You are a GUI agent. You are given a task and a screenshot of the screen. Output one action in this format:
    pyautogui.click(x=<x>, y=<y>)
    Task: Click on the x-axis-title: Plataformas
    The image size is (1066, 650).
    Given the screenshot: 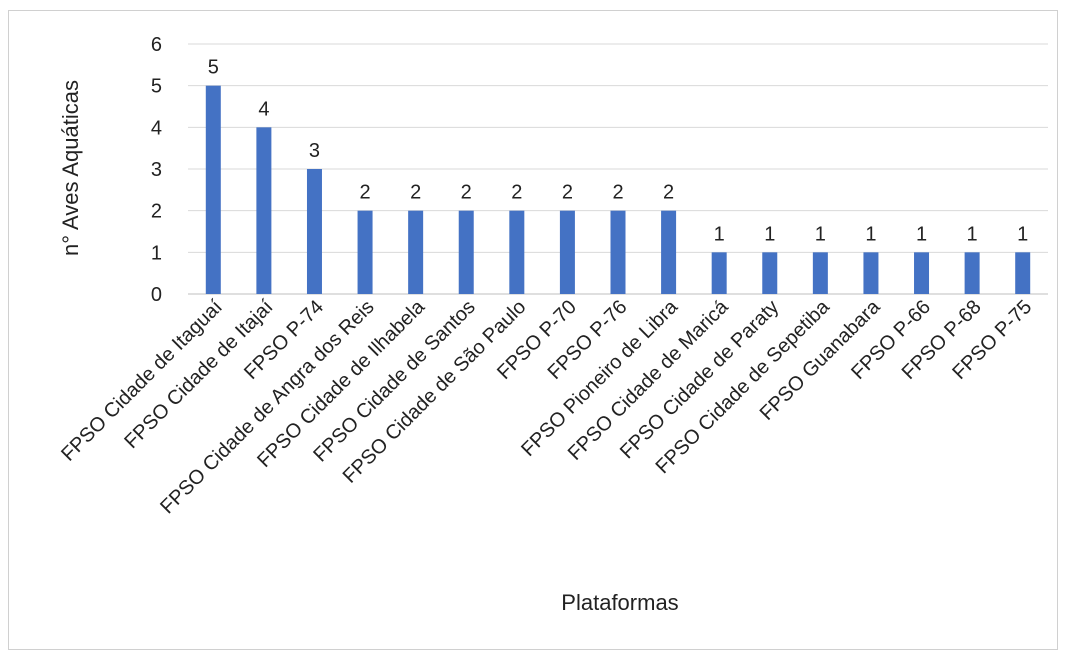 What is the action you would take?
    pyautogui.click(x=619, y=602)
    